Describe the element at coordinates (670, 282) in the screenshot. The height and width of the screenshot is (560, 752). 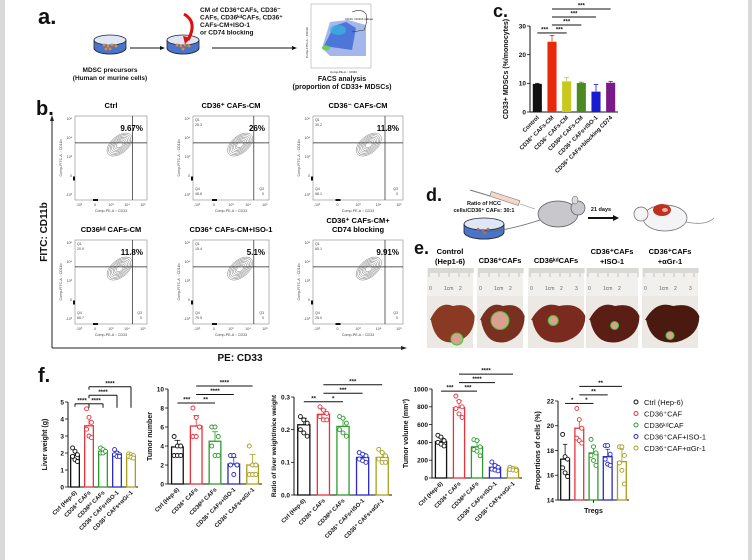
I see `ruler-icon: 0 1cm 2 3` at that location.